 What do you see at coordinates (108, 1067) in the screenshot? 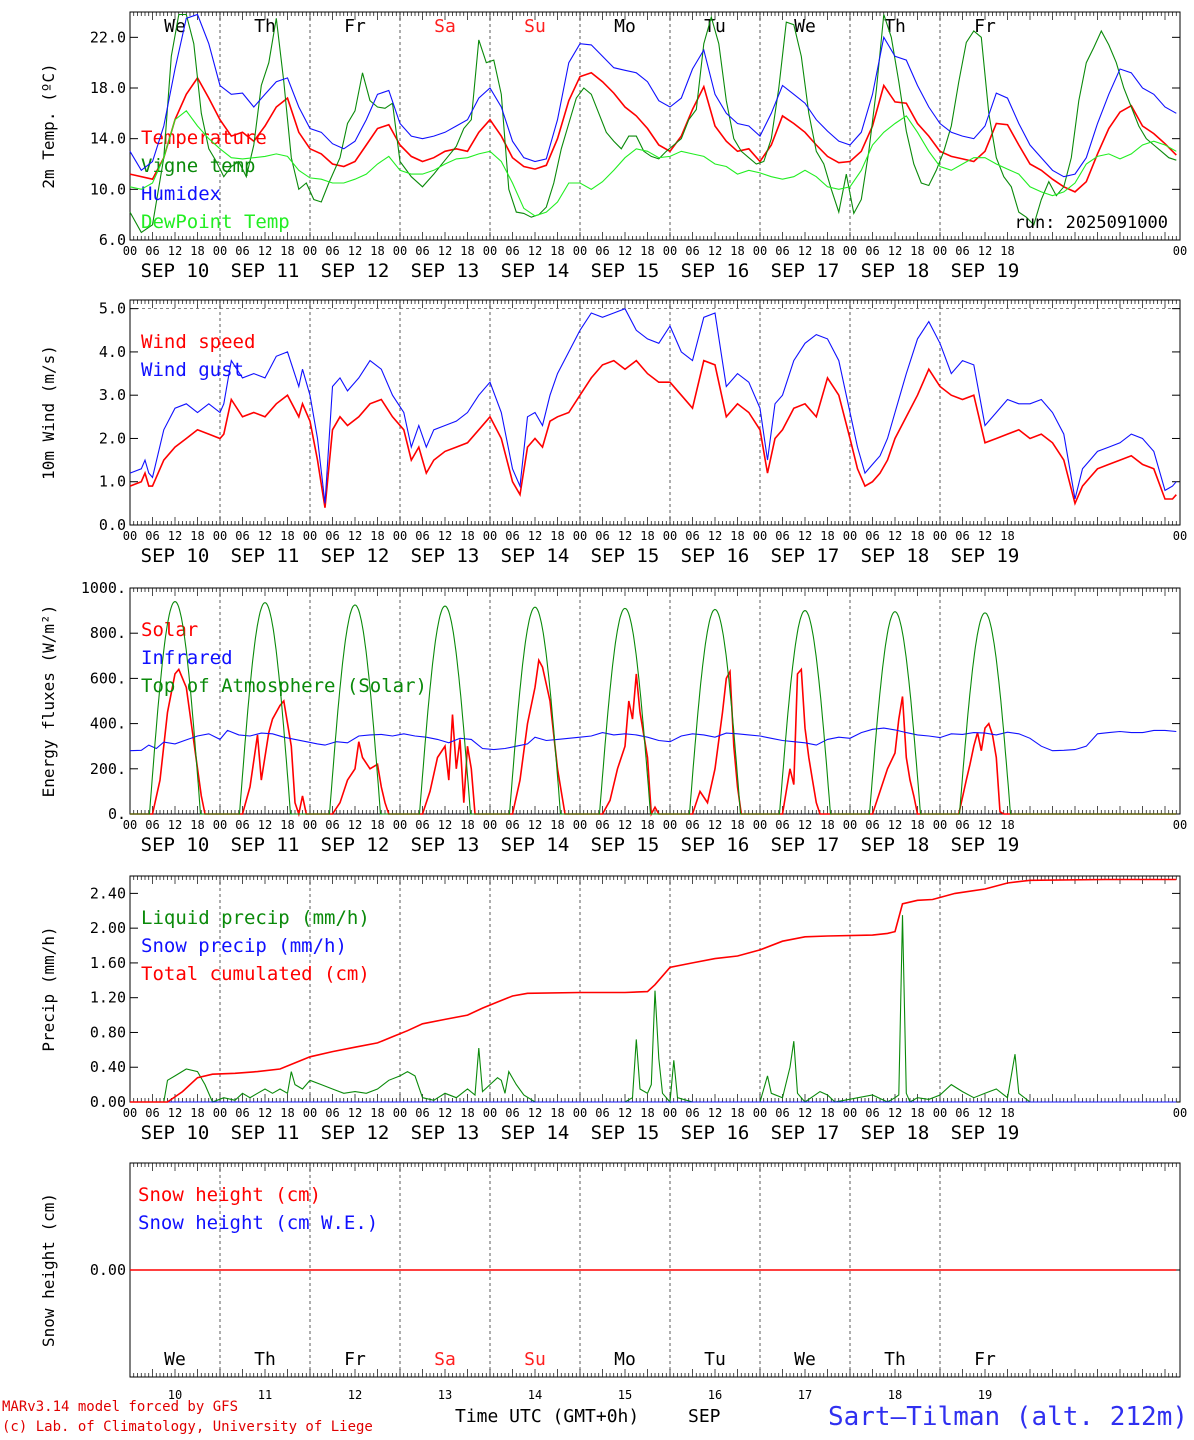
I see `y-tick-label: 0.40` at bounding box center [108, 1067].